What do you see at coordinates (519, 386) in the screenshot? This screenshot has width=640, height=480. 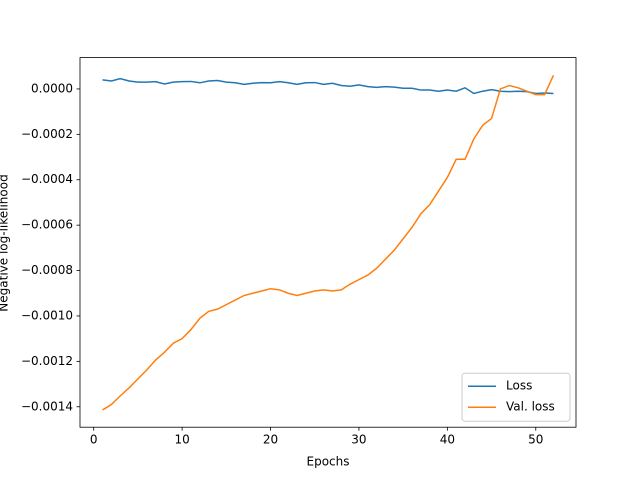 I see `legend-label: Loss` at bounding box center [519, 386].